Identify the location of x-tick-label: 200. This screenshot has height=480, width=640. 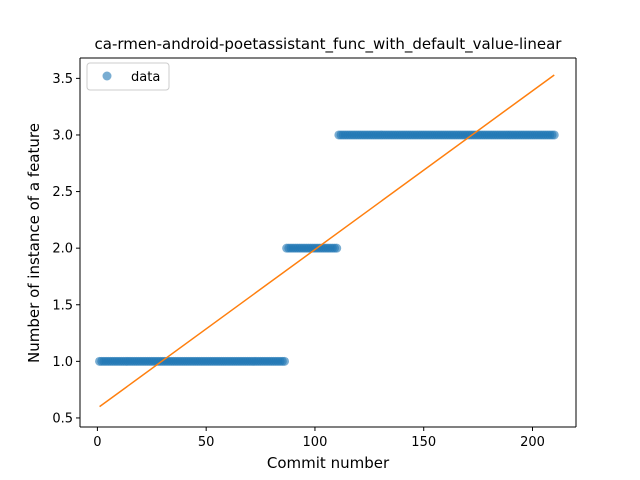
(532, 442).